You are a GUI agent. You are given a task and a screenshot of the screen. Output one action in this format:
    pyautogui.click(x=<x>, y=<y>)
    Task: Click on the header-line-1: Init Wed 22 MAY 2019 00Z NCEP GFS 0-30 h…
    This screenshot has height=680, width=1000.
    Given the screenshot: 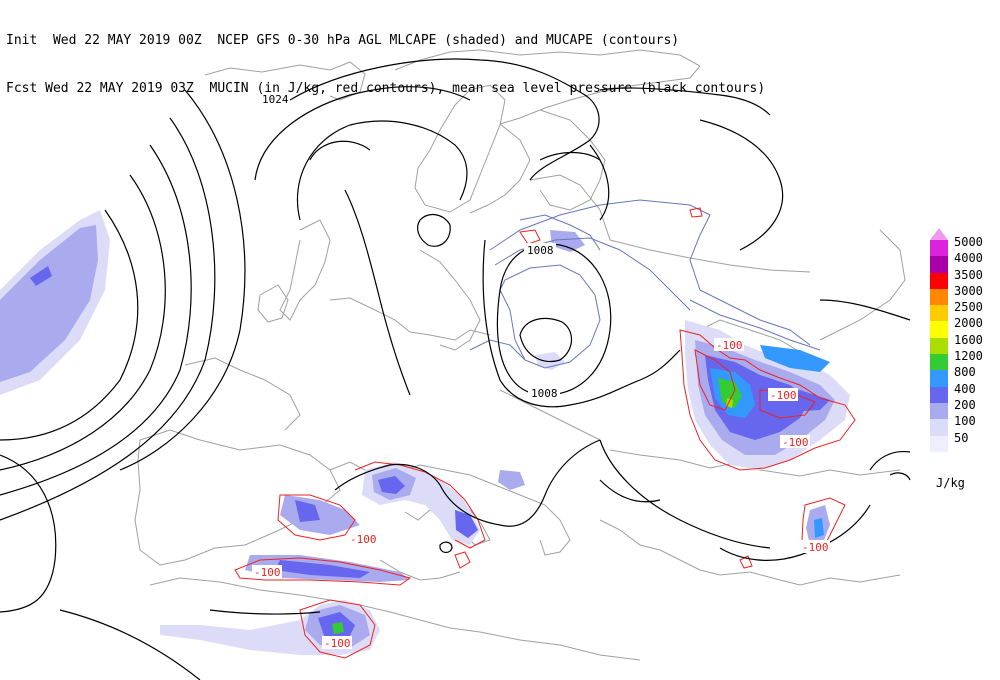 What is the action you would take?
    pyautogui.click(x=343, y=40)
    